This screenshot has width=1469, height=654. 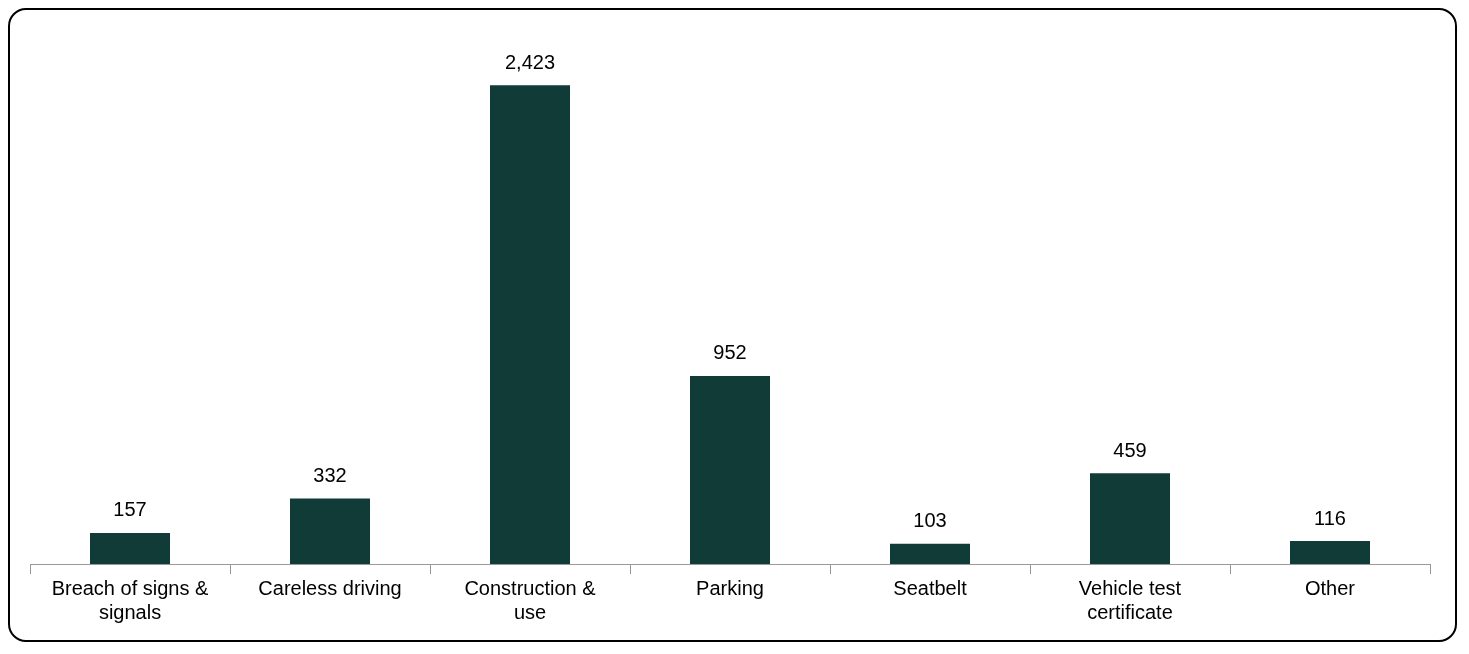 I want to click on data-label: 952, so click(x=730, y=352).